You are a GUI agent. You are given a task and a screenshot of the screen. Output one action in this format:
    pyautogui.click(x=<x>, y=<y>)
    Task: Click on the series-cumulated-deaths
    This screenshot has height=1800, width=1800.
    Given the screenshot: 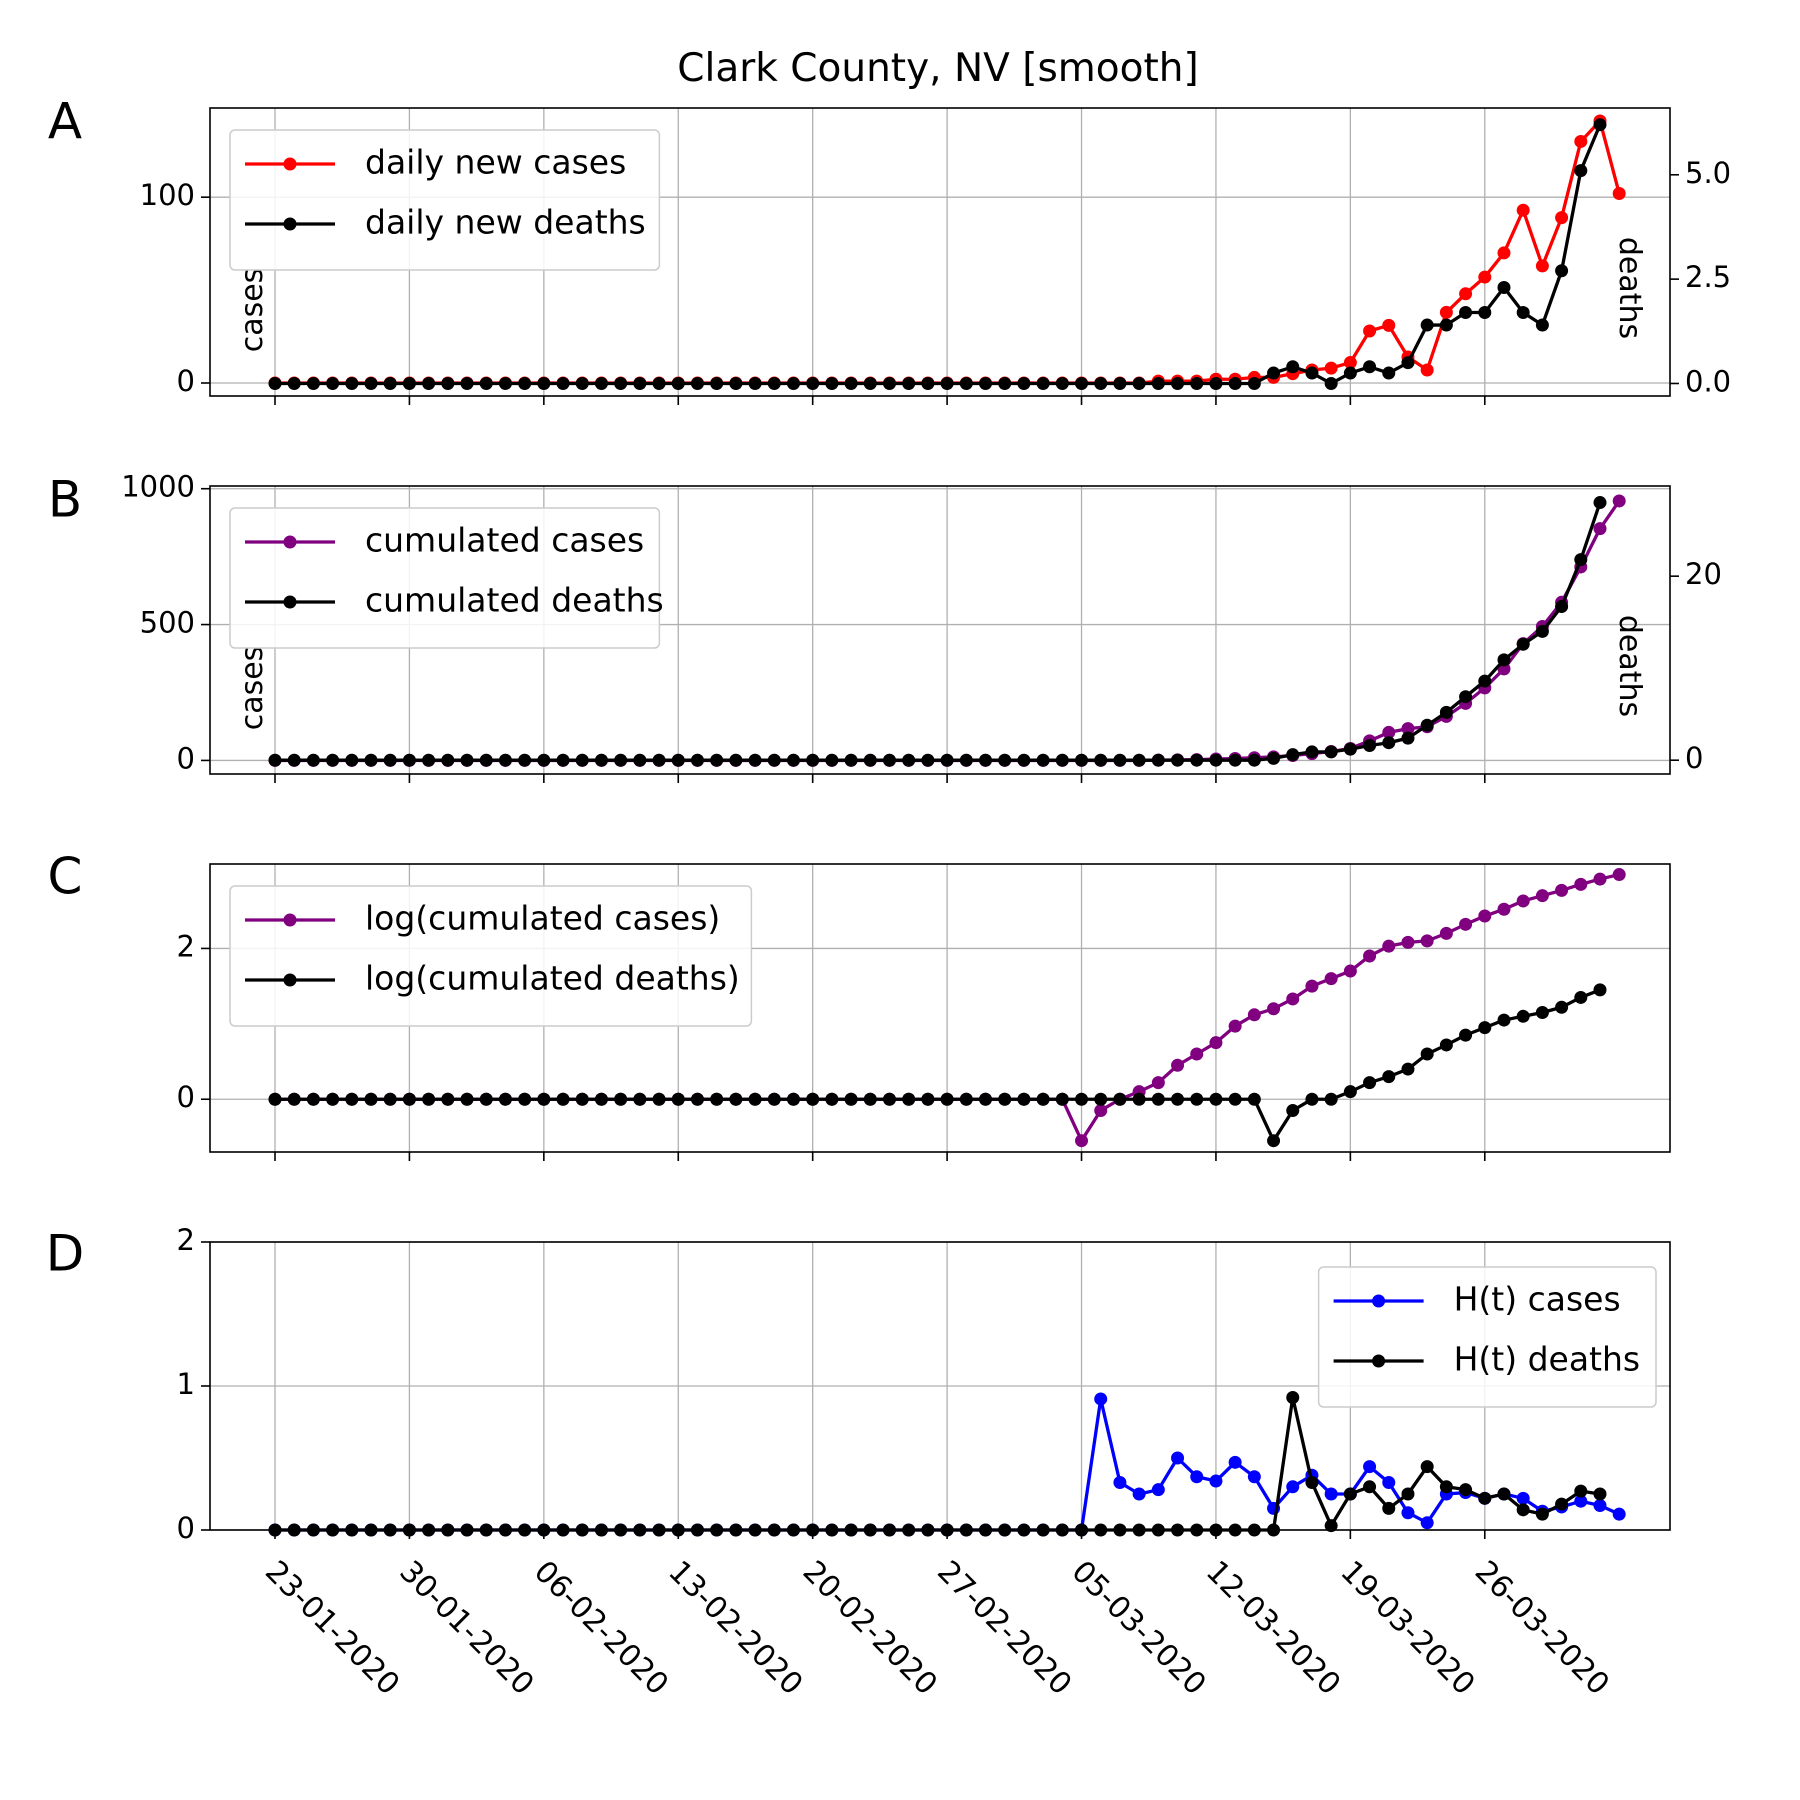 What is the action you would take?
    pyautogui.click(x=937, y=631)
    